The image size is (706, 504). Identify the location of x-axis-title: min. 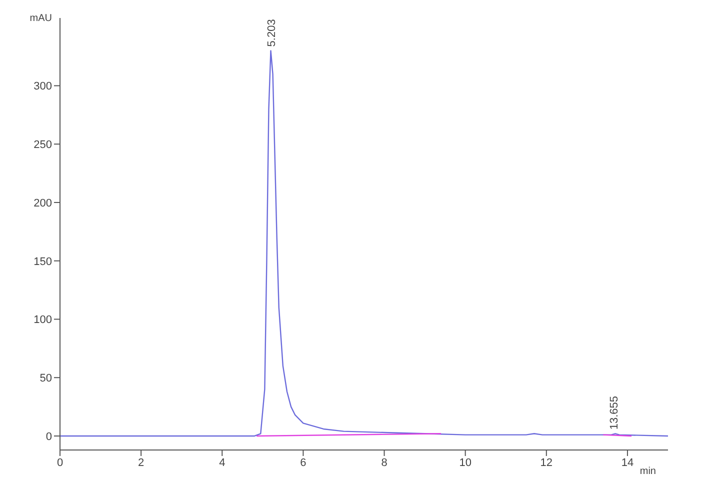
(648, 471).